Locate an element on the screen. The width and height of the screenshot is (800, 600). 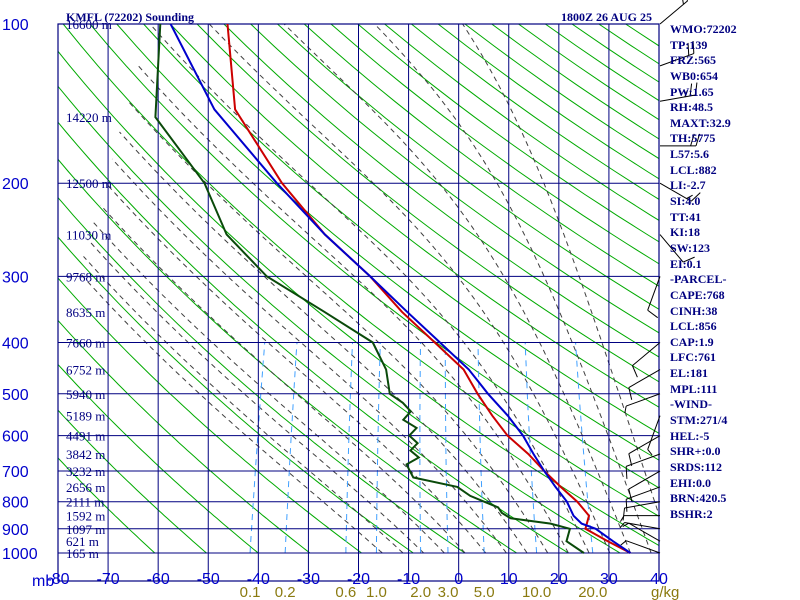
height-label: 2111 m is located at coordinates (85, 502).